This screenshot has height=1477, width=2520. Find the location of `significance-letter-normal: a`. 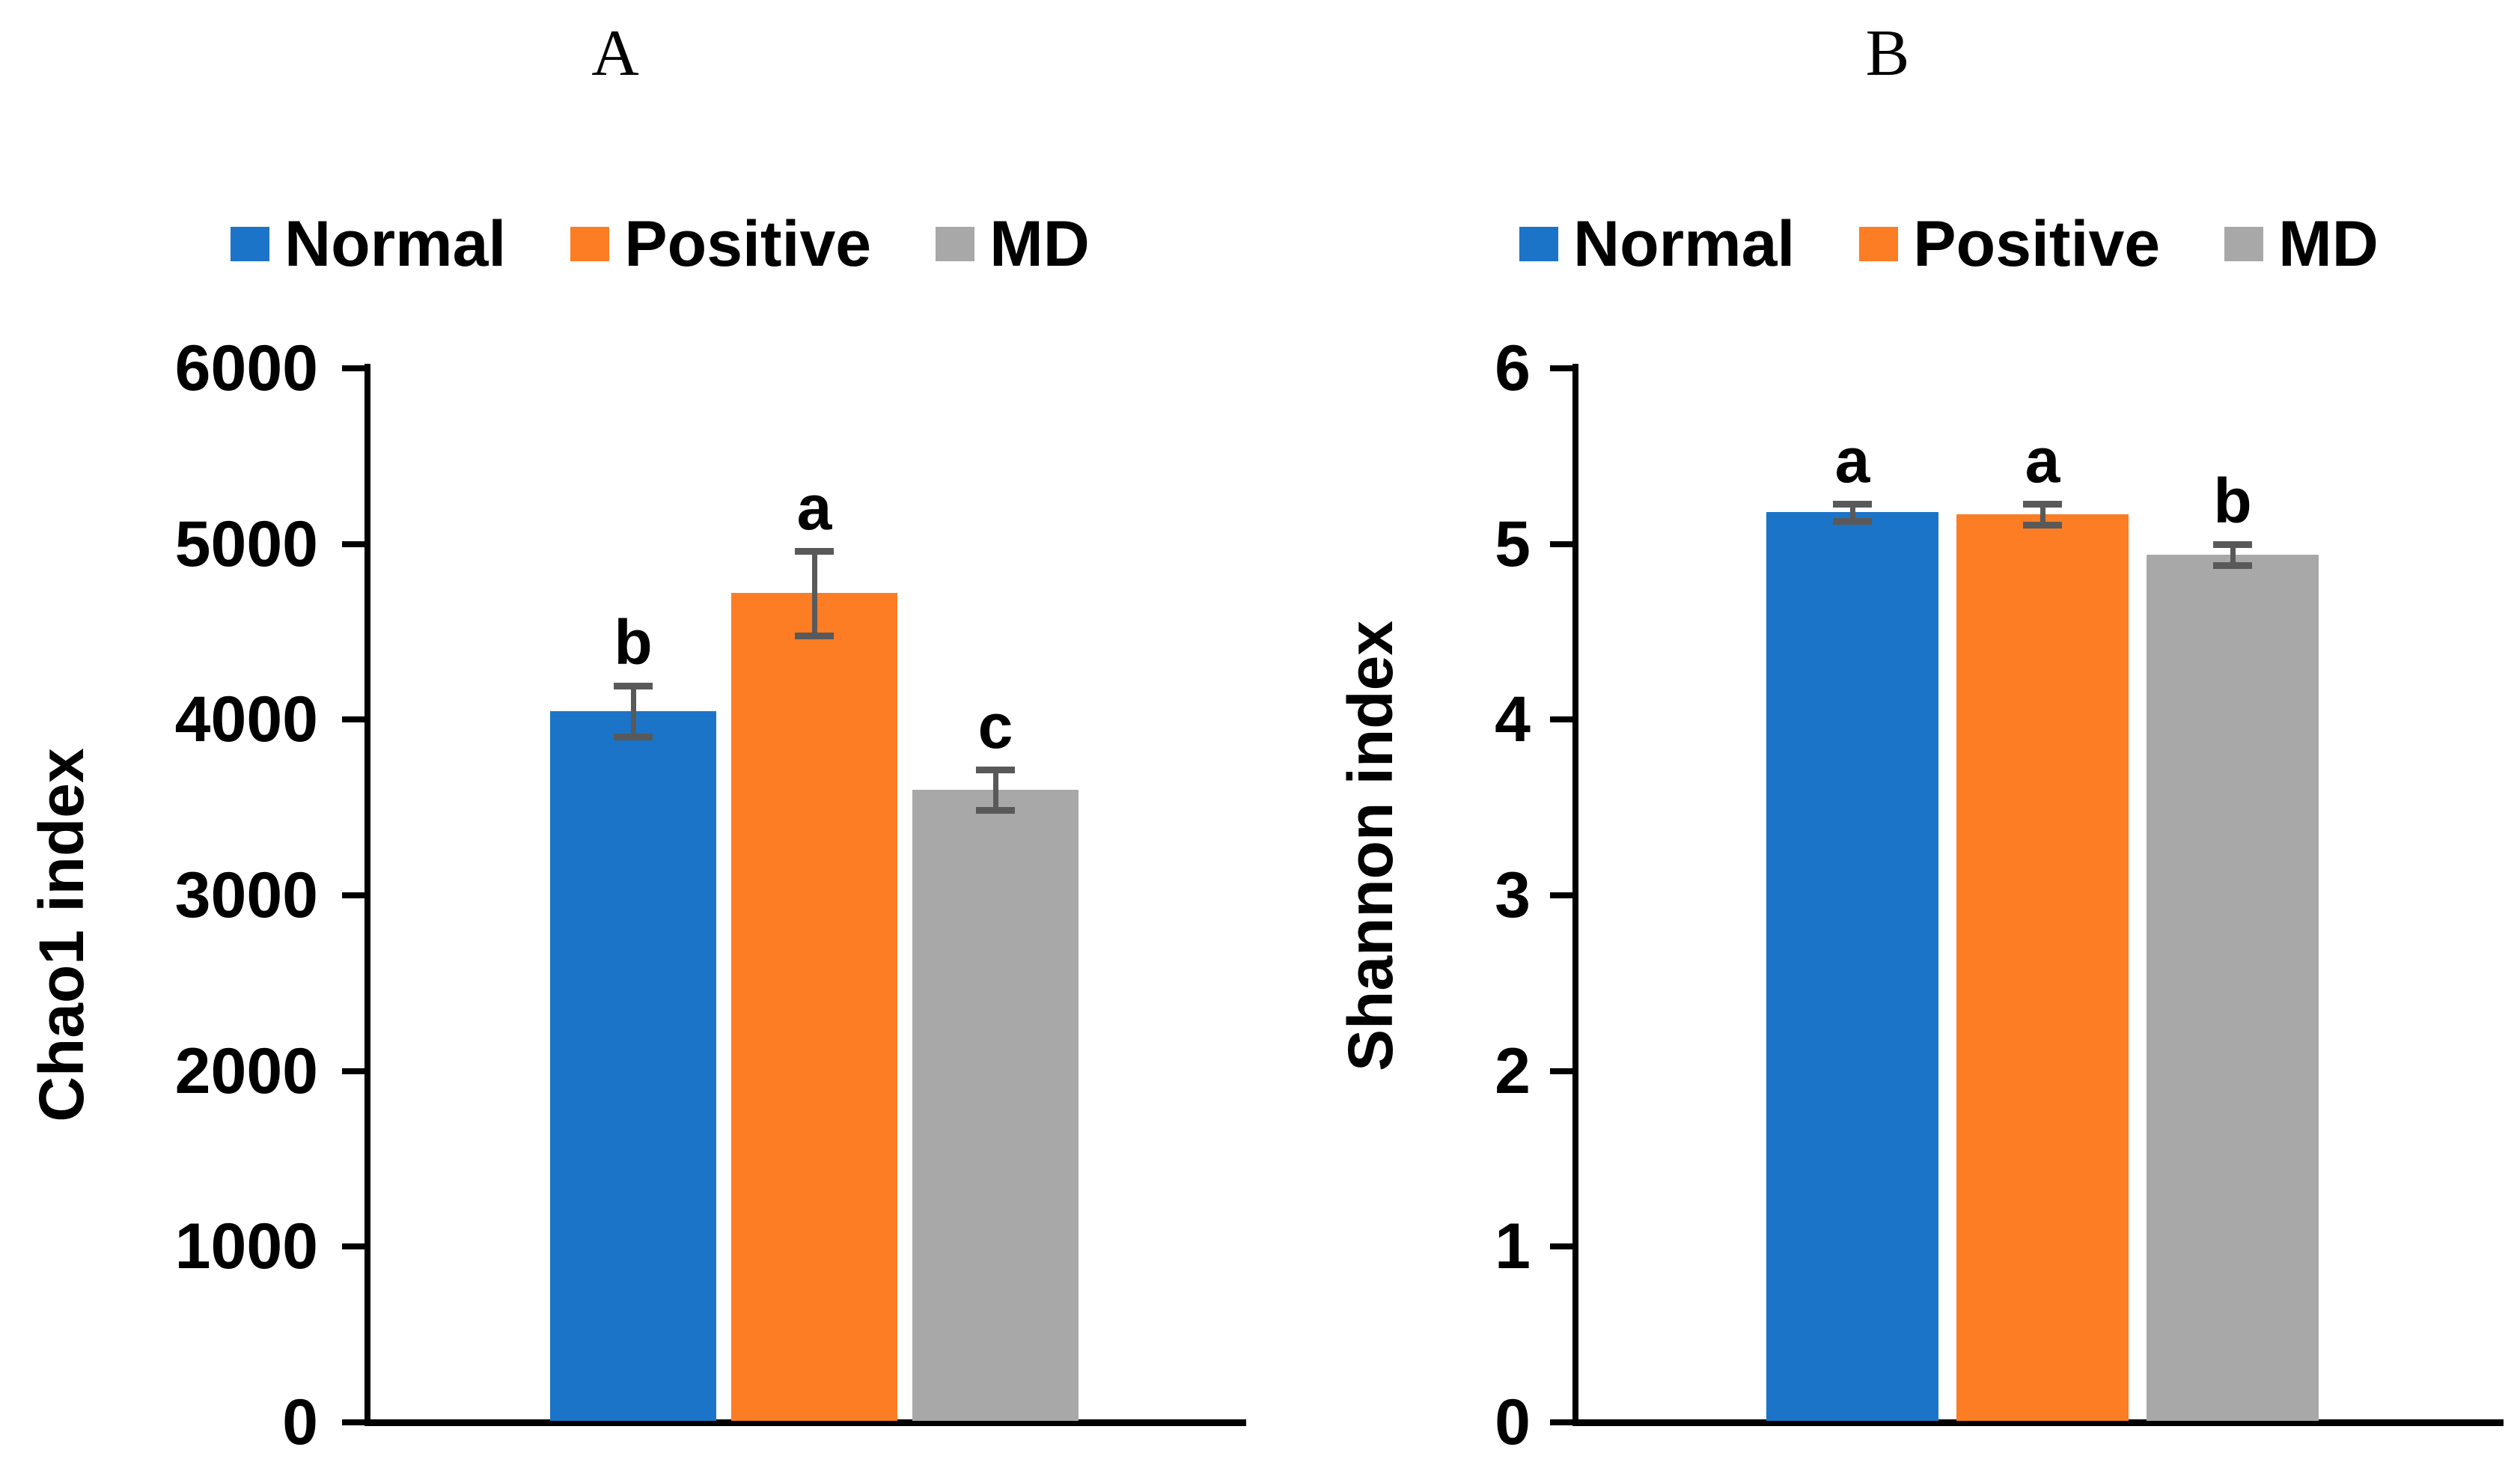

significance-letter-normal: a is located at coordinates (1852, 460).